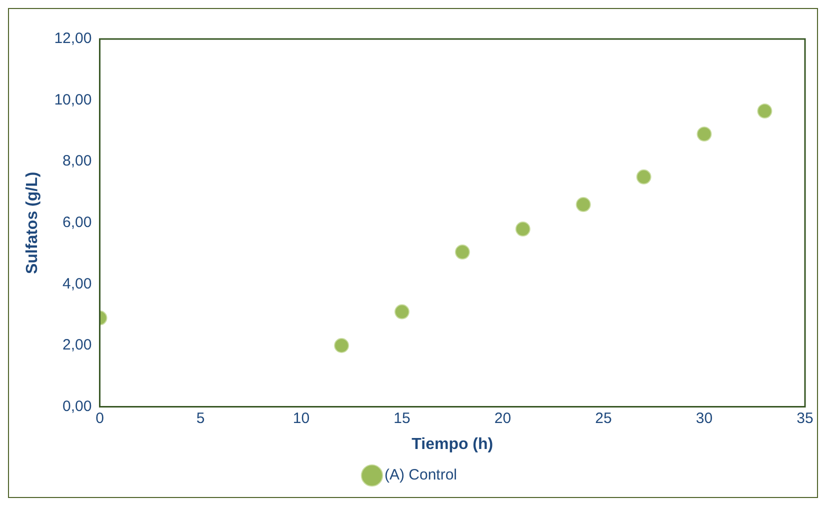 Image resolution: width=830 pixels, height=506 pixels. What do you see at coordinates (200, 418) in the screenshot?
I see `x-tick-label: 5` at bounding box center [200, 418].